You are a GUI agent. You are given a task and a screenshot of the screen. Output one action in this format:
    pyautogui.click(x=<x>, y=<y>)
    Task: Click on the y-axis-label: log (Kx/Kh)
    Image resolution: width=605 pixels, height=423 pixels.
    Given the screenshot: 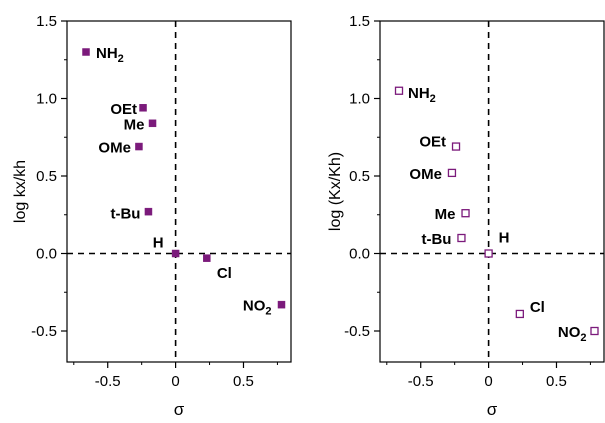 What is the action you would take?
    pyautogui.click(x=335, y=191)
    